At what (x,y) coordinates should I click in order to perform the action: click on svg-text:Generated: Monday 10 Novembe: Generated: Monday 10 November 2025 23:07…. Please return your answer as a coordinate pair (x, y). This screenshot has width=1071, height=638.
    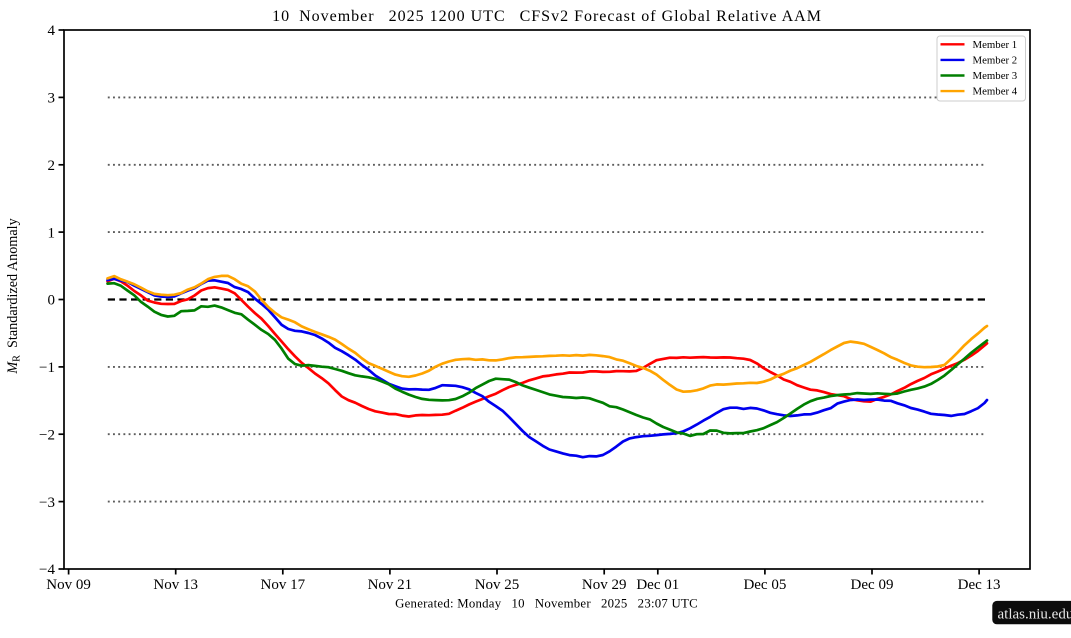
    Looking at the image, I should click on (546, 604).